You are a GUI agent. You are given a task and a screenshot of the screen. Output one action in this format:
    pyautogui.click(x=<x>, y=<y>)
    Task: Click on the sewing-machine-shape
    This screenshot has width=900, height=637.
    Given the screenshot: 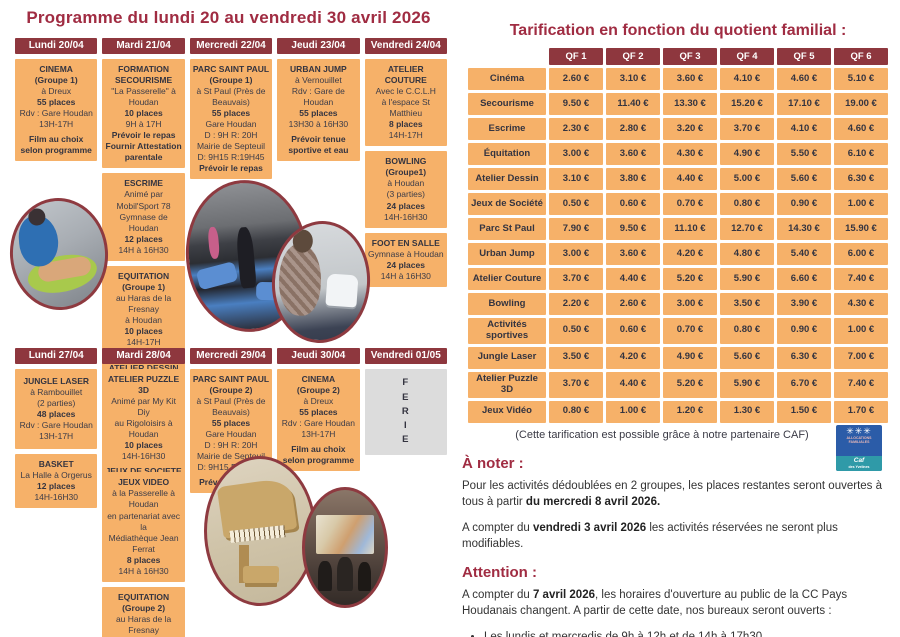 What is the action you would take?
    pyautogui.click(x=341, y=290)
    